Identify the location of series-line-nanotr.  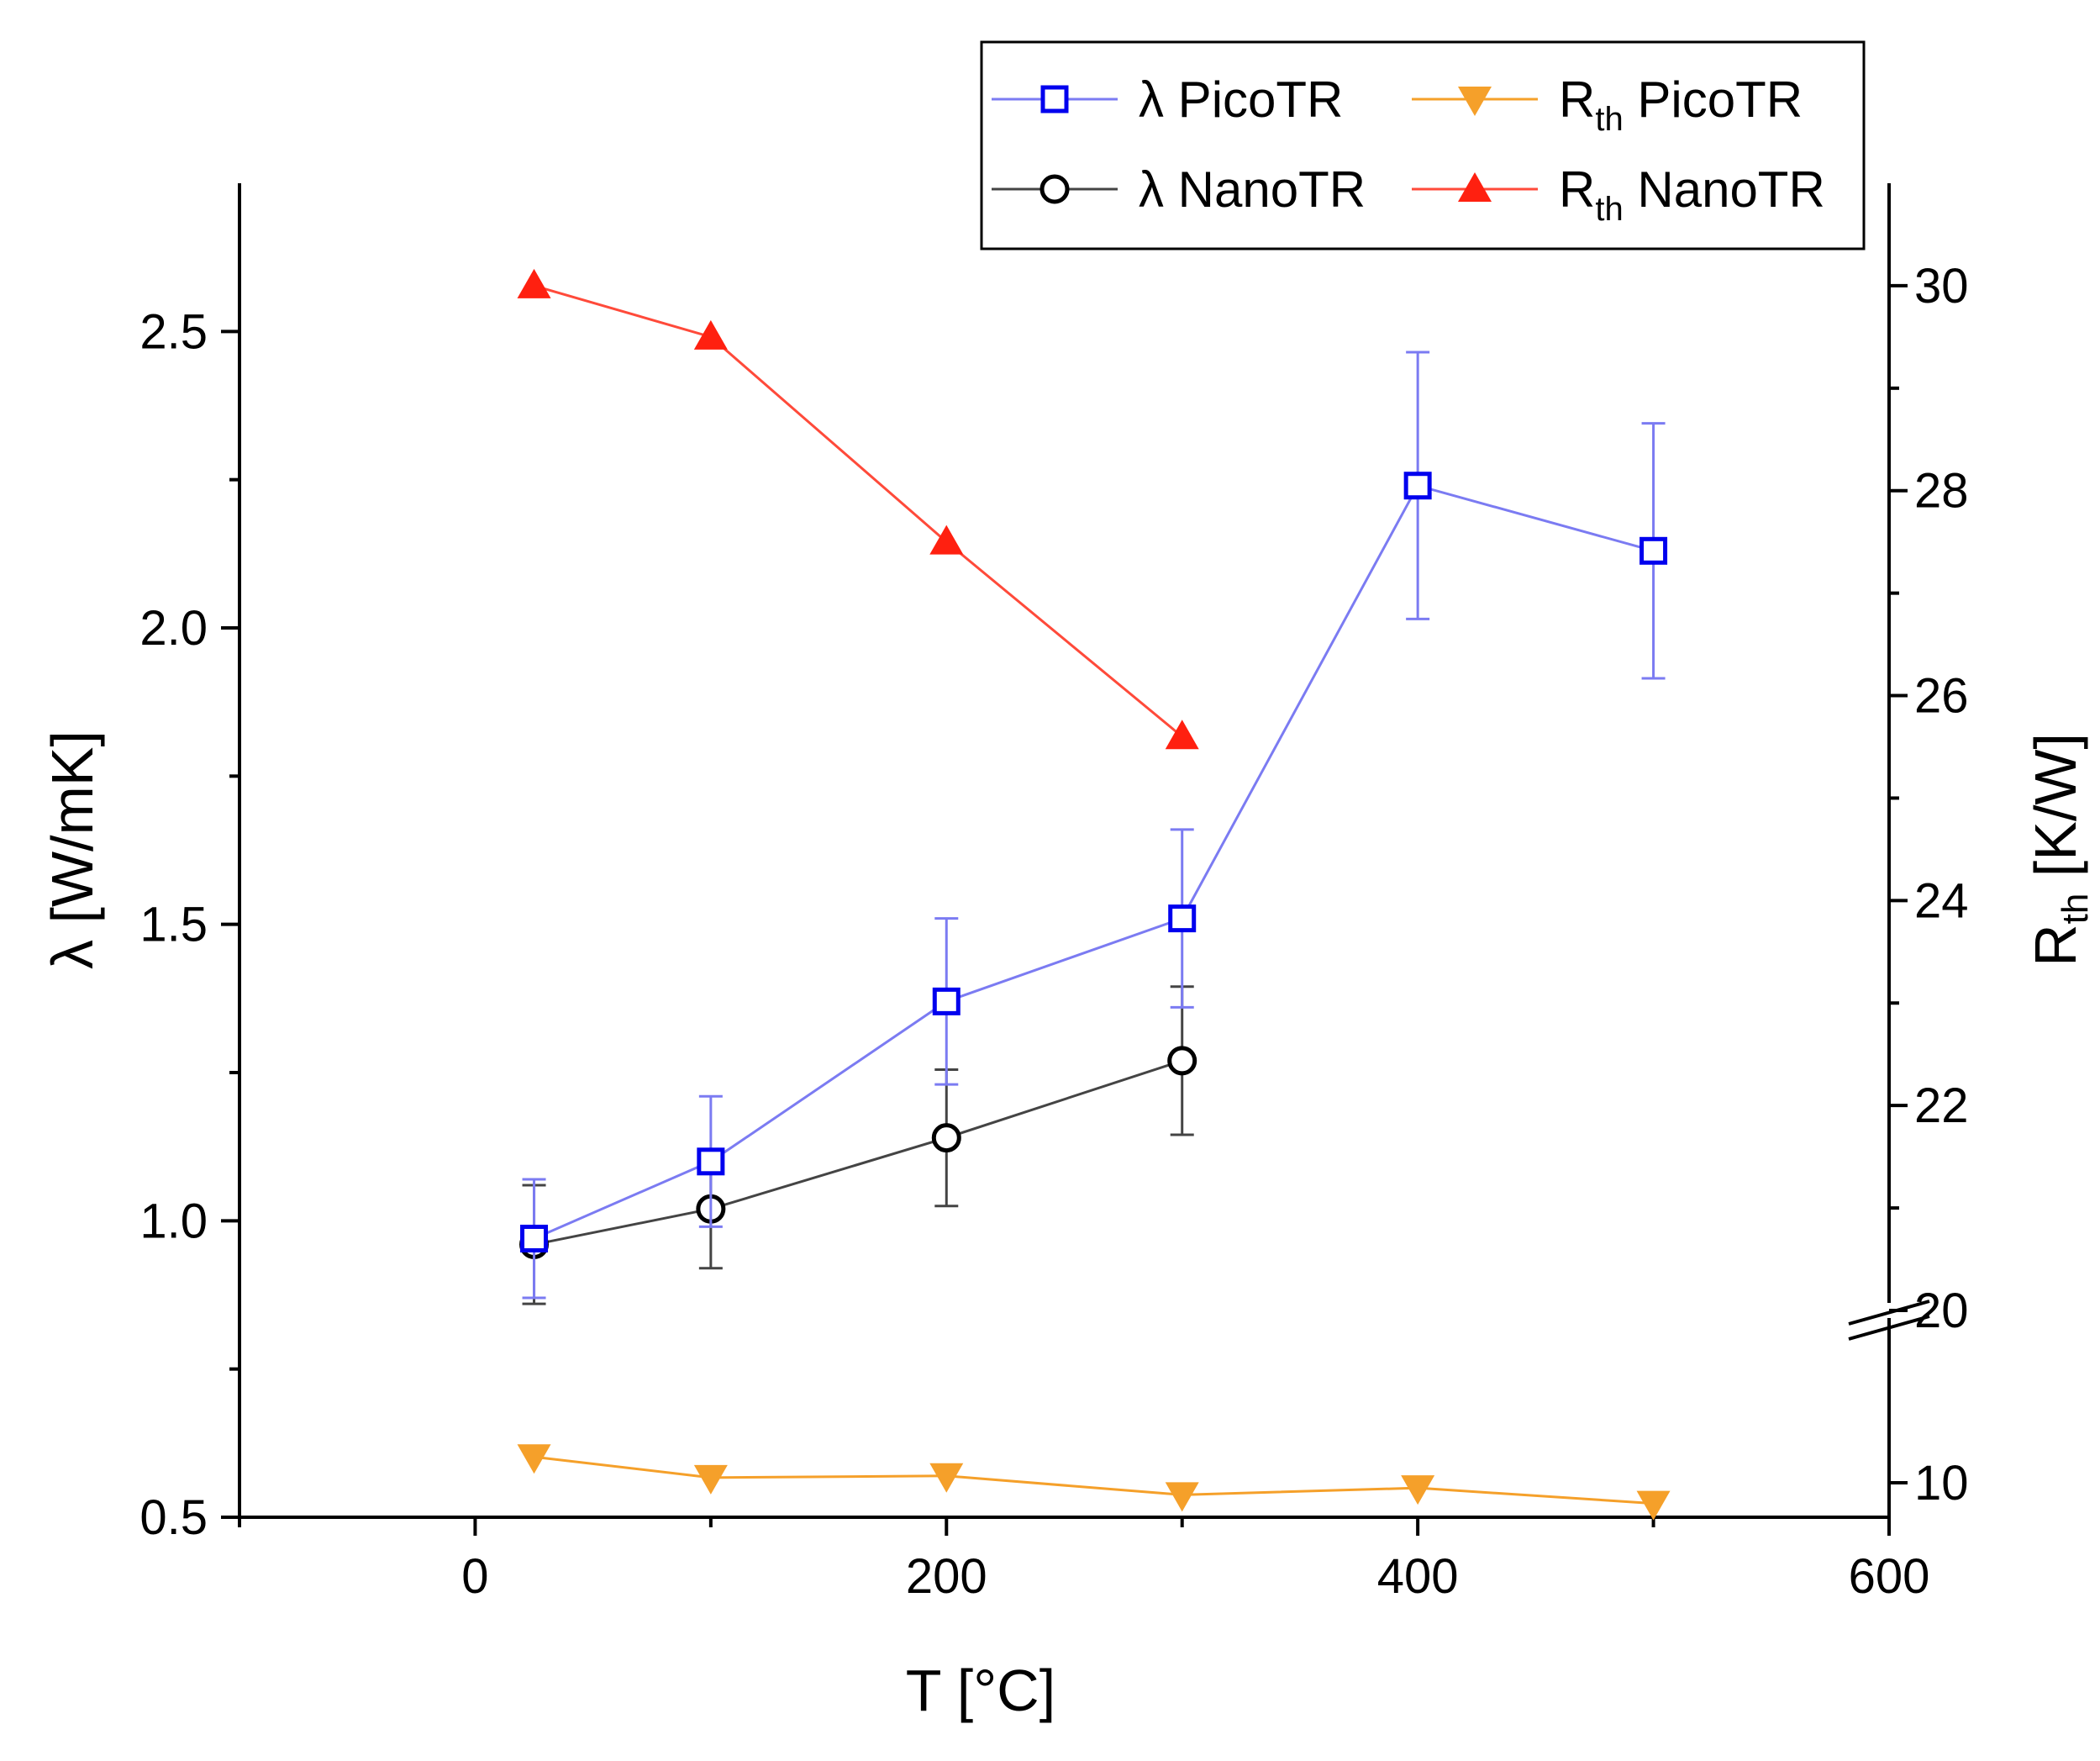
(858, 1153).